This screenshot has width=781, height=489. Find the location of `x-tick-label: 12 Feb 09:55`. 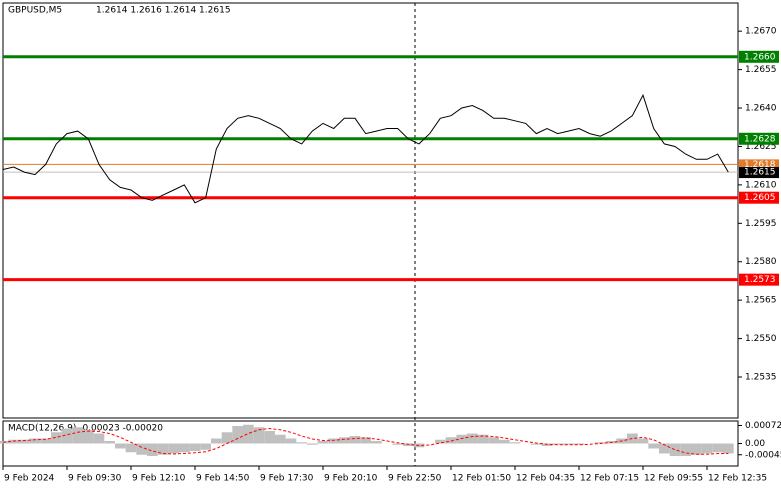

x-tick-label: 12 Feb 09:55 is located at coordinates (673, 479).